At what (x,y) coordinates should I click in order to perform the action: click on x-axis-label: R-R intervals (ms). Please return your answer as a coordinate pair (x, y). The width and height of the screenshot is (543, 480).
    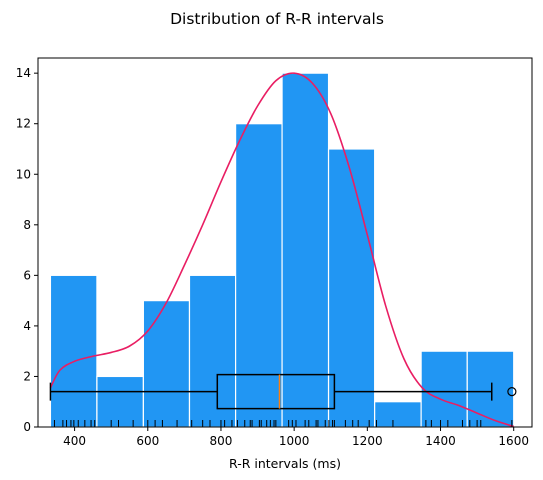
    Looking at the image, I should click on (285, 463).